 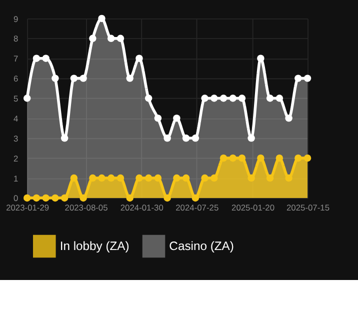 I want to click on x-tick-label: 2025-01-20, so click(x=253, y=207).